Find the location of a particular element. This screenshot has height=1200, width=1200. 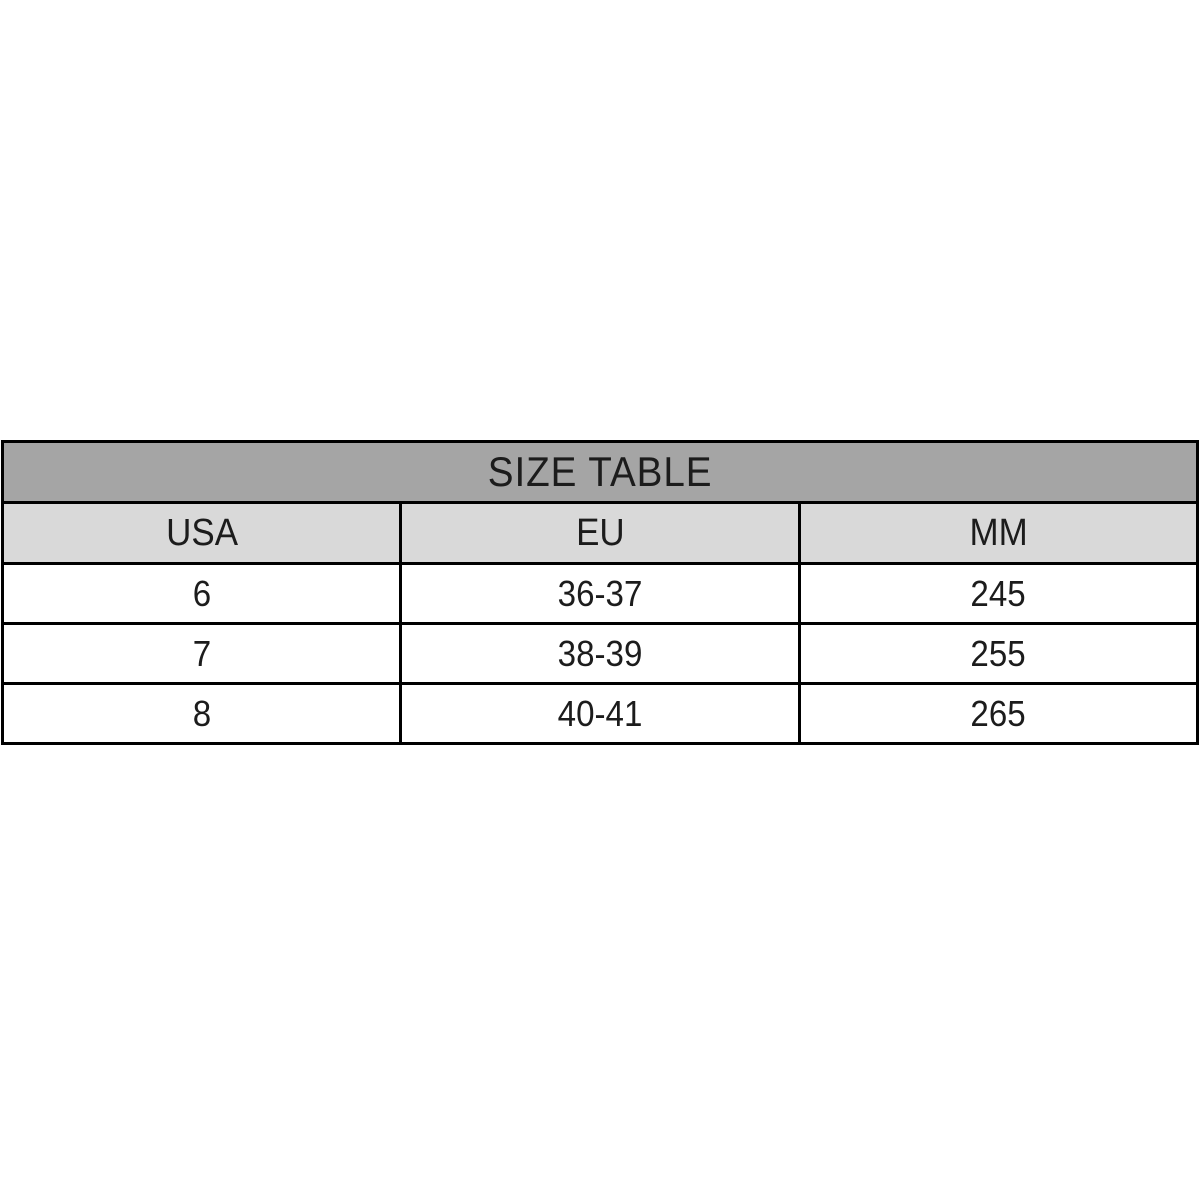

cell-text: 38-39 is located at coordinates (600, 653).